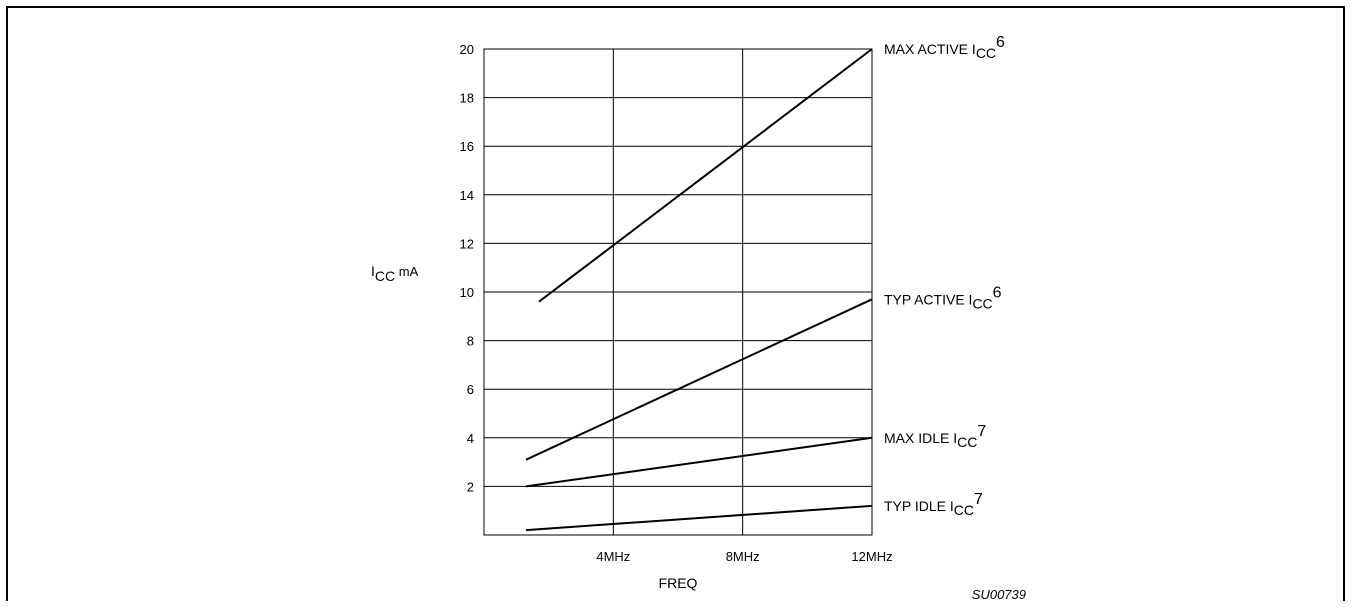 The height and width of the screenshot is (607, 1351). What do you see at coordinates (933, 504) in the screenshot?
I see `series-label-typ-idle: TYP IDLE ICC7` at bounding box center [933, 504].